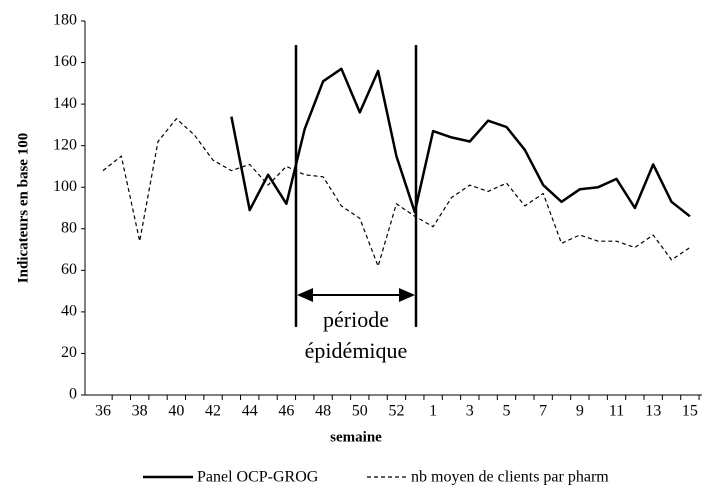 This screenshot has width=709, height=488. Describe the element at coordinates (653, 411) in the screenshot. I see `x-tick-label: 13` at that location.